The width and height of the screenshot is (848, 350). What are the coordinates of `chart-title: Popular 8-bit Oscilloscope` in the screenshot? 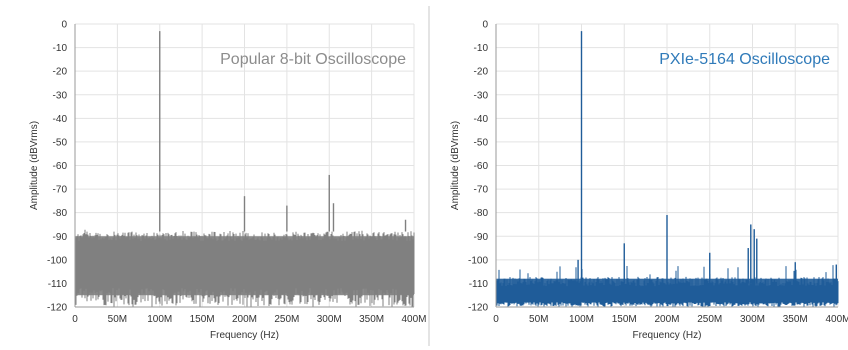 It's located at (313, 59).